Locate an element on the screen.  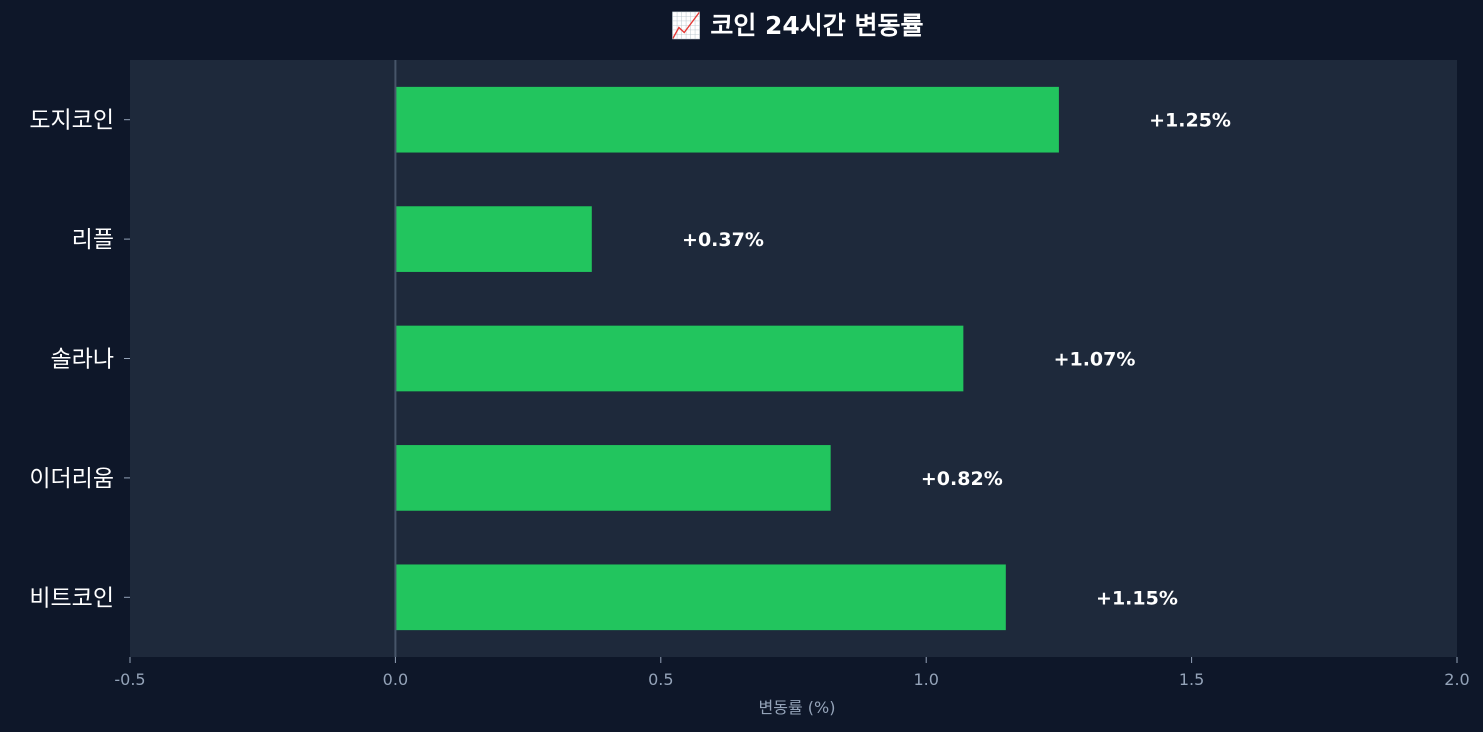
x-tick-label: 1.5 is located at coordinates (1191, 679).